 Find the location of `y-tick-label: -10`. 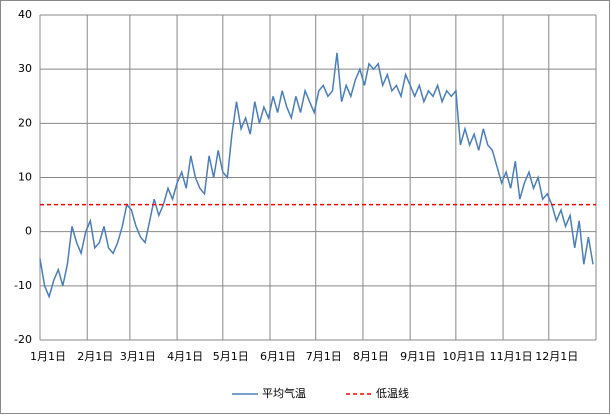

y-tick-label: -10 is located at coordinates (23, 285).